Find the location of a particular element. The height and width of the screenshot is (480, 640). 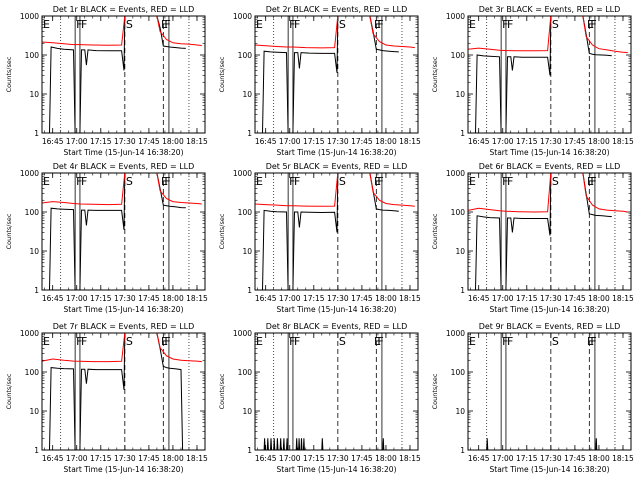

subplot-title: Det 8r BLACK = Events, RED = LLD is located at coordinates (337, 326).